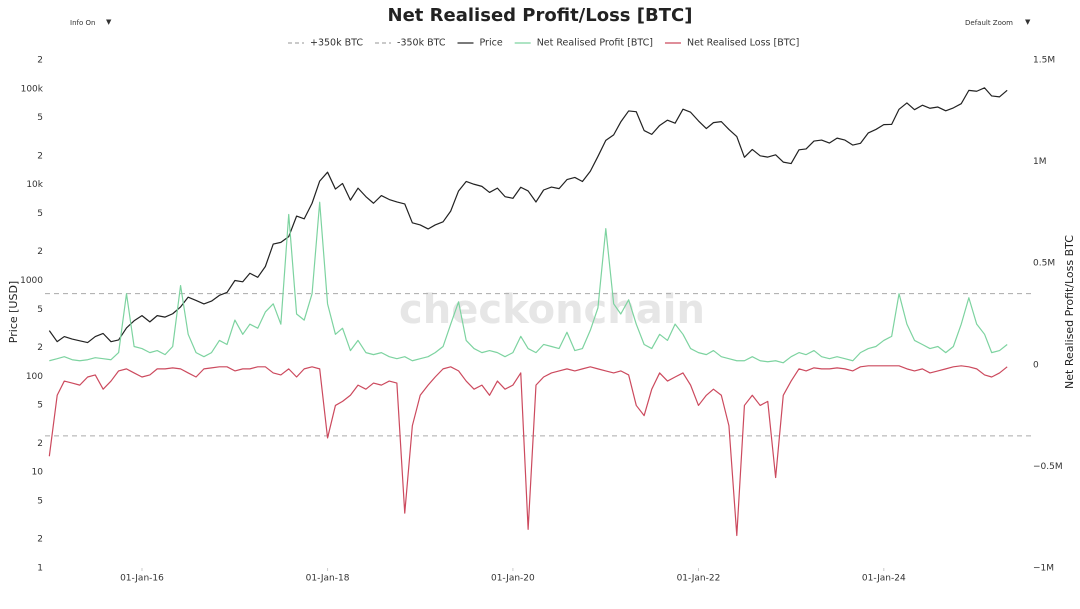 This screenshot has height=609, width=1080. I want to click on legend-label: Net Realised Profit [BTC], so click(595, 43).